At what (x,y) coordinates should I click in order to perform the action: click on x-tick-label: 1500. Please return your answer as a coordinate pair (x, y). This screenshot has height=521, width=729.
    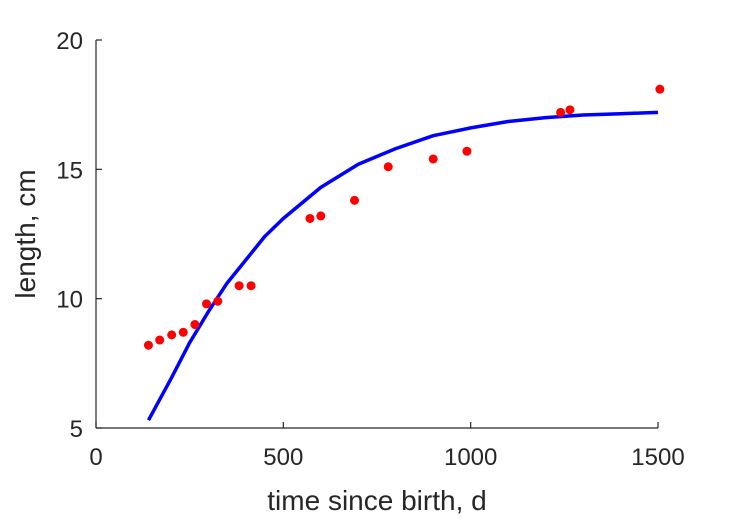
    Looking at the image, I should click on (657, 457).